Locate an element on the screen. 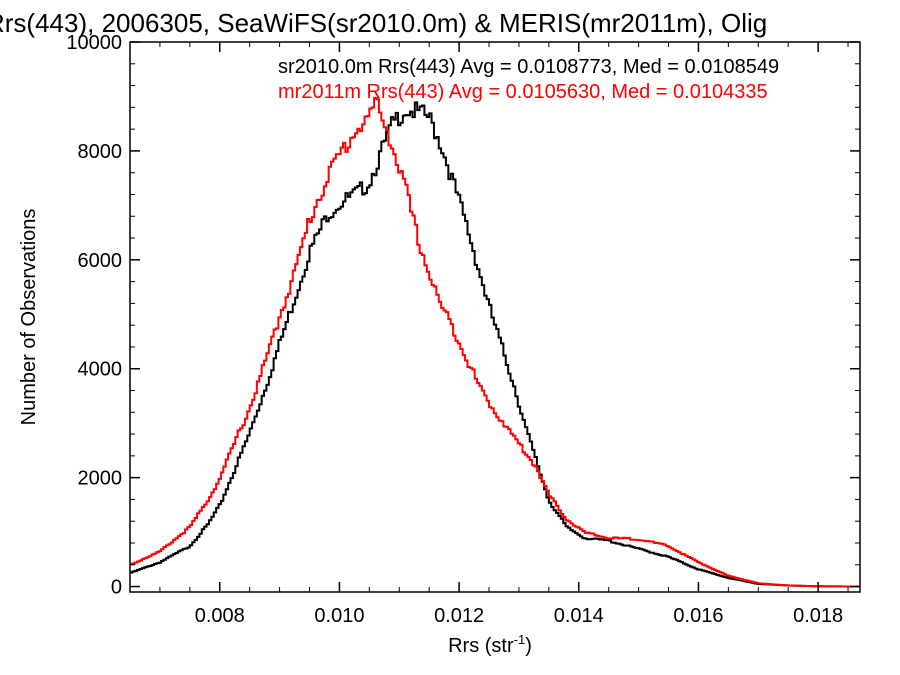 This screenshot has height=675, width=900. x-tick-label: 0.012 is located at coordinates (459, 616).